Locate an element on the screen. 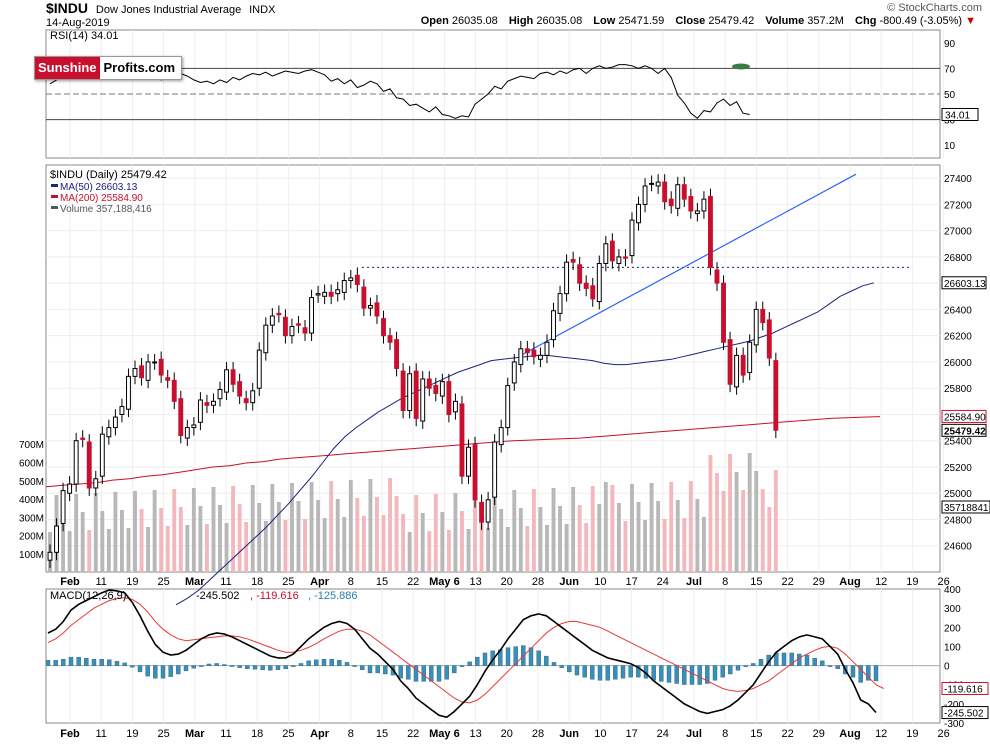 This screenshot has width=990, height=744. volume-tick-label: 400M is located at coordinates (31, 500).